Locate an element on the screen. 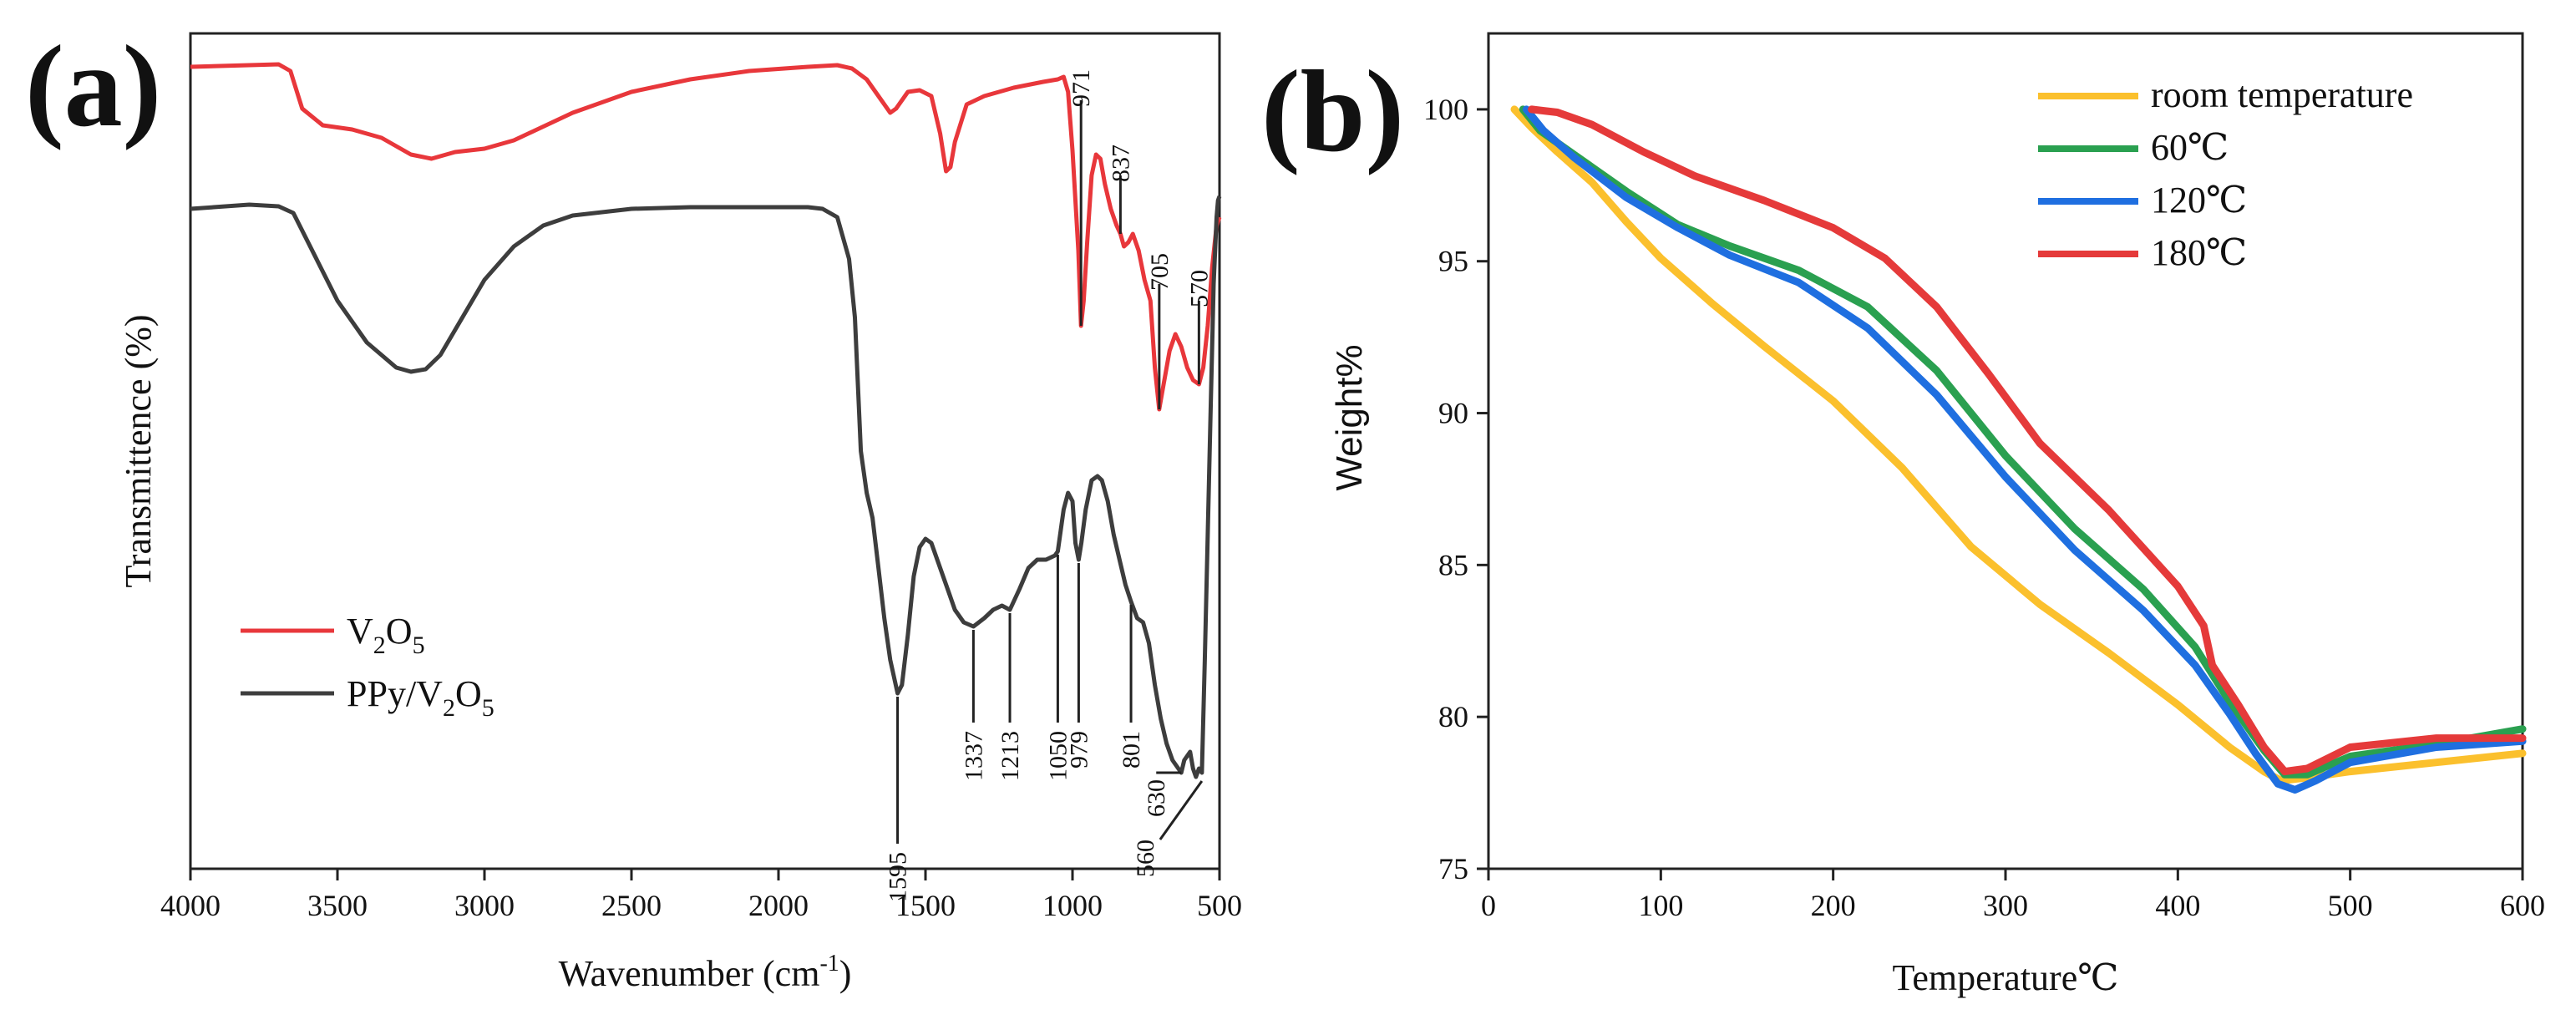 This screenshot has height=1035, width=2576. panel-a-x-tick-label: 2000 is located at coordinates (778, 905).